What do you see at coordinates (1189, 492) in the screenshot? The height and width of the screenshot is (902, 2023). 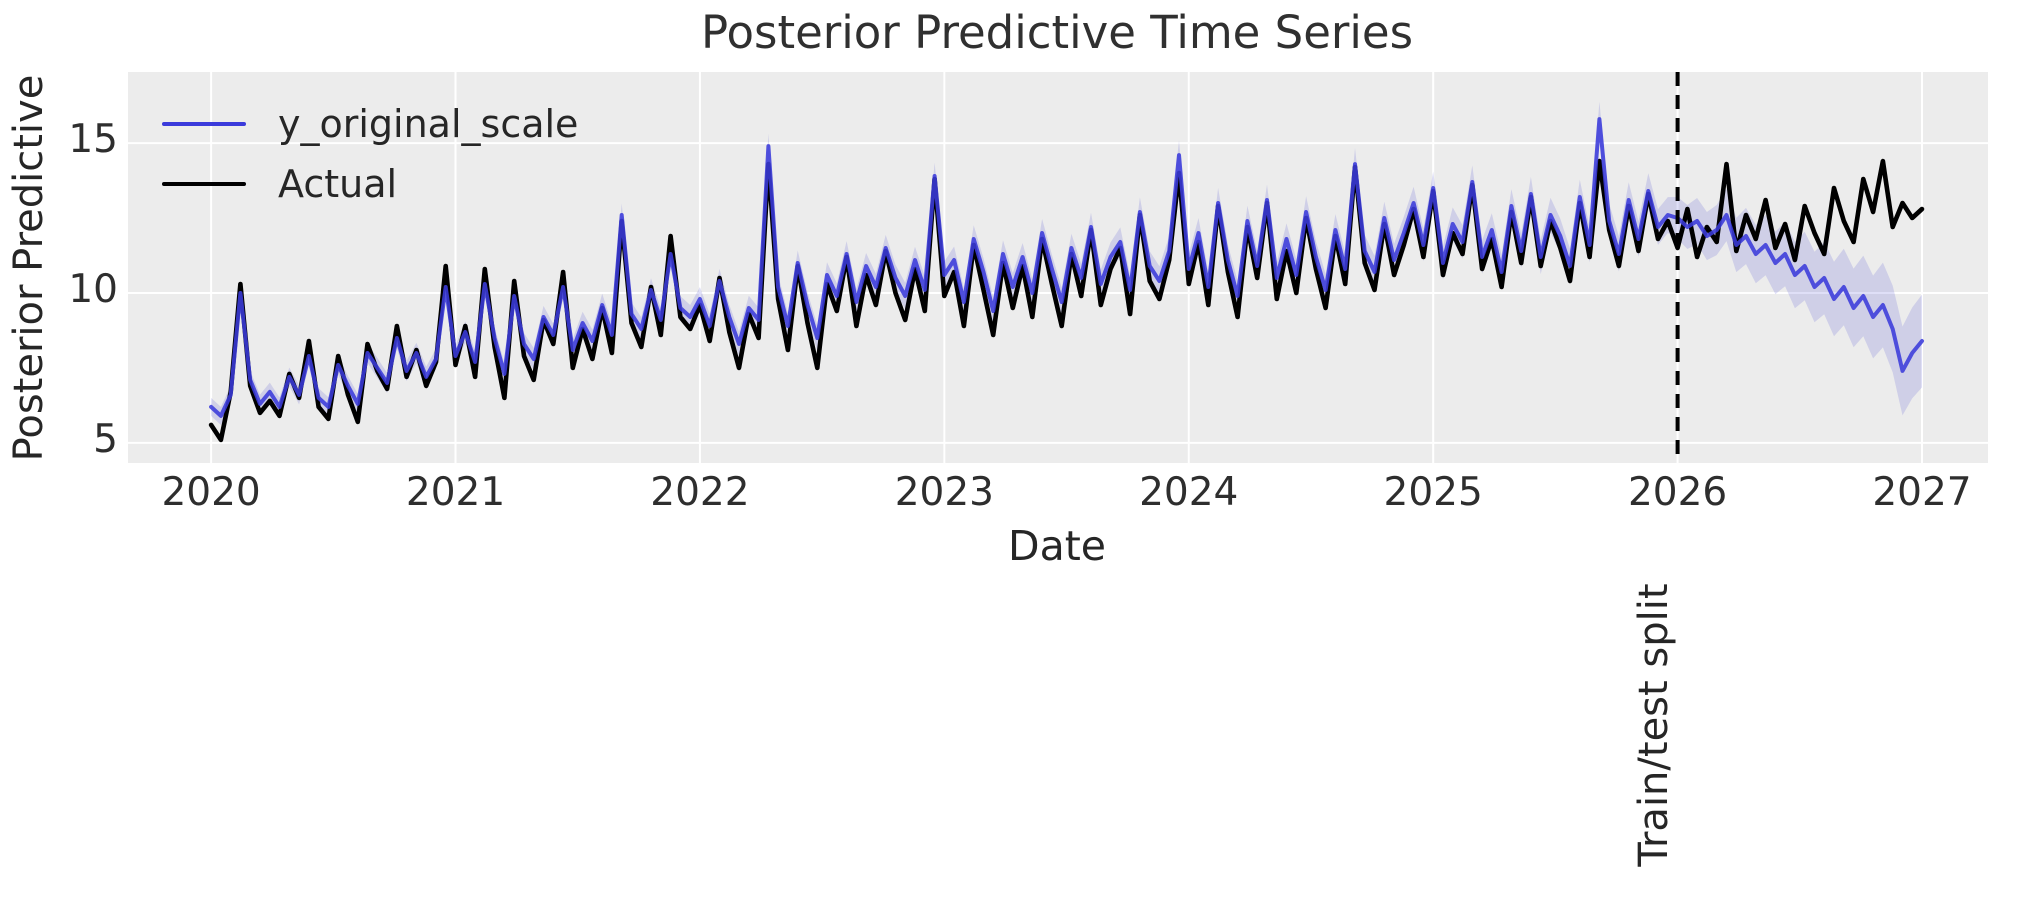 I see `x-tick-label: 2024` at bounding box center [1189, 492].